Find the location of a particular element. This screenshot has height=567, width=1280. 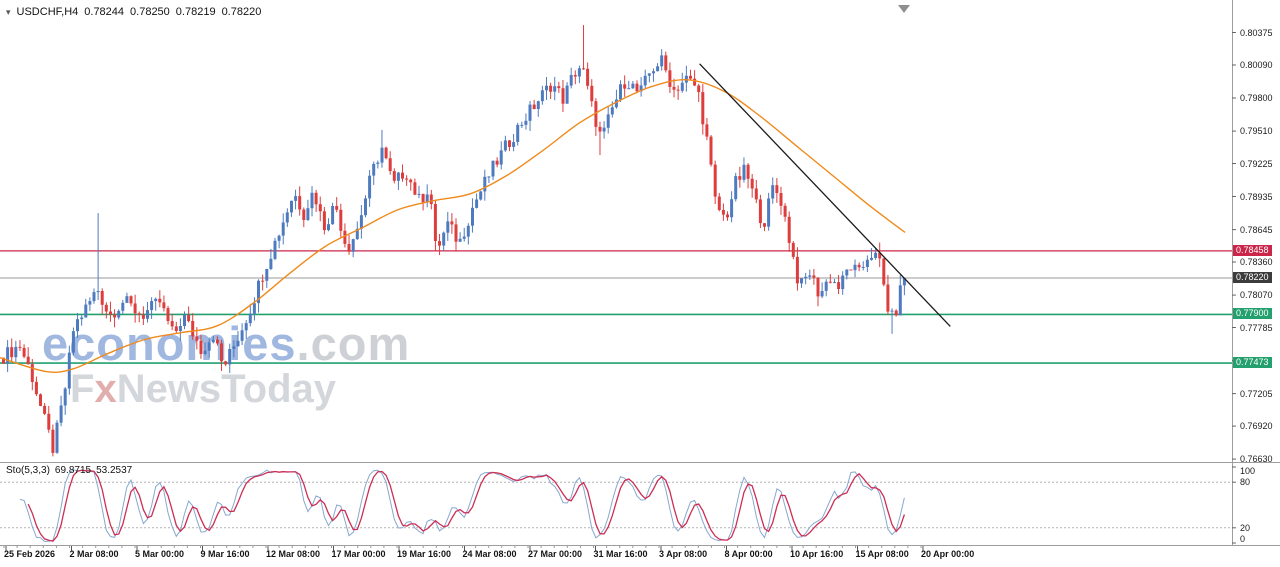

ohlc-low: 0.78219 is located at coordinates (195, 12).